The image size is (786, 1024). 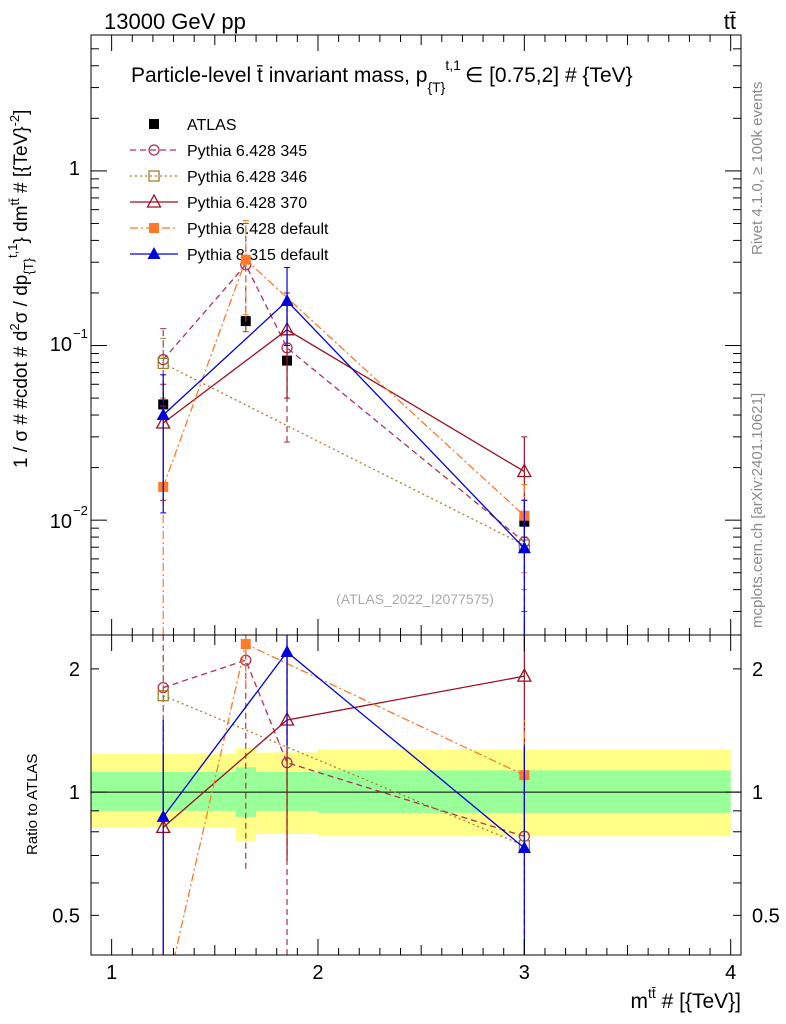 I want to click on ratio-y-tick-label: 0.5, so click(x=66, y=916).